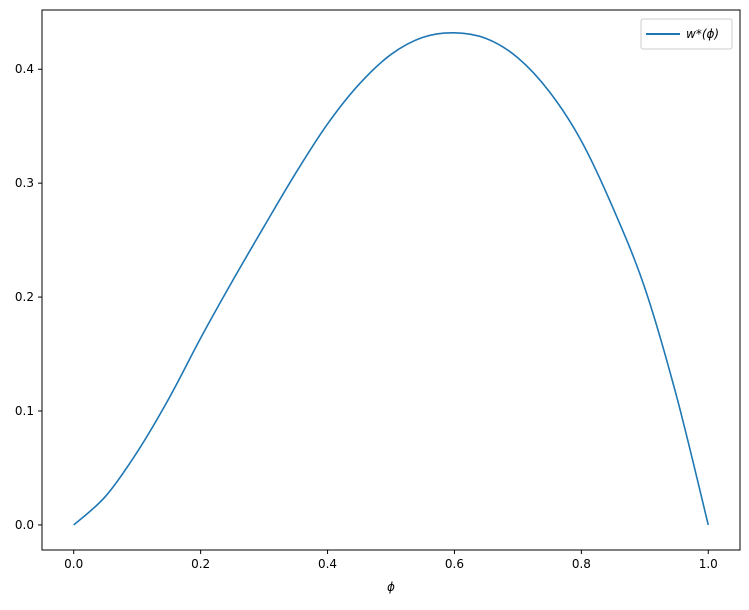  Describe the element at coordinates (24, 183) in the screenshot. I see `y-tick-label: 0.3` at that location.